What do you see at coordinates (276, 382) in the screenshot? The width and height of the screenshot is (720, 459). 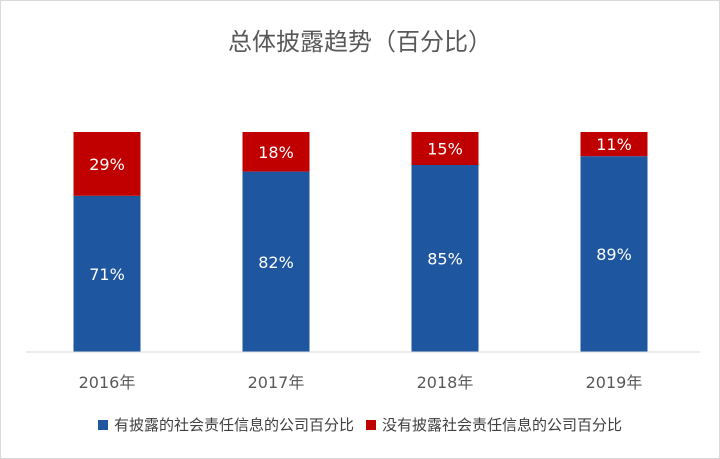 I see `x-tick-label-1: 2017年` at bounding box center [276, 382].